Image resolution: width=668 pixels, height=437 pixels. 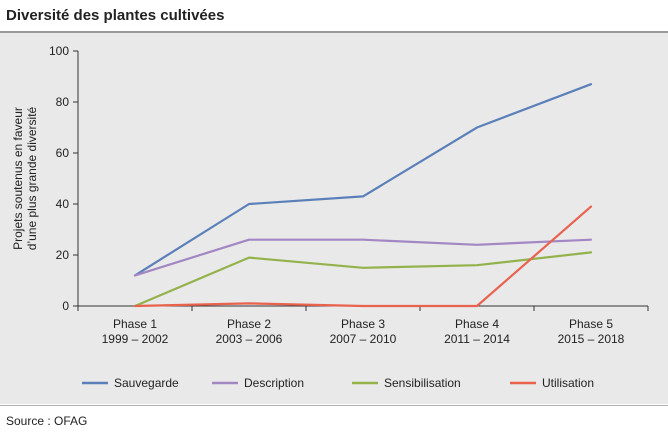 I want to click on y-axis-title-line: Projets soutenus en faveur, so click(x=18, y=178).